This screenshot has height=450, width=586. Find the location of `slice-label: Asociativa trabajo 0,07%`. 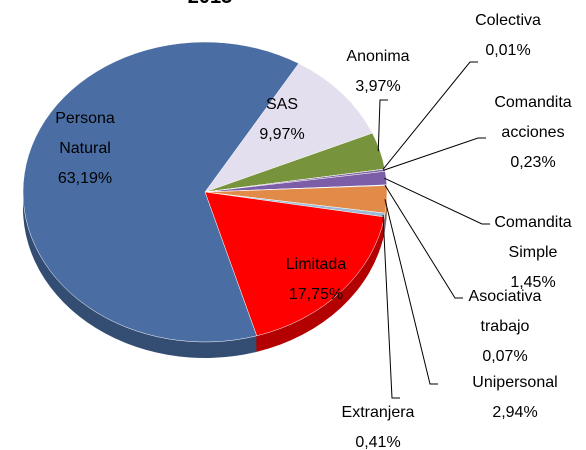

slice-label: Asociativa trabajo 0,07% is located at coordinates (505, 327).